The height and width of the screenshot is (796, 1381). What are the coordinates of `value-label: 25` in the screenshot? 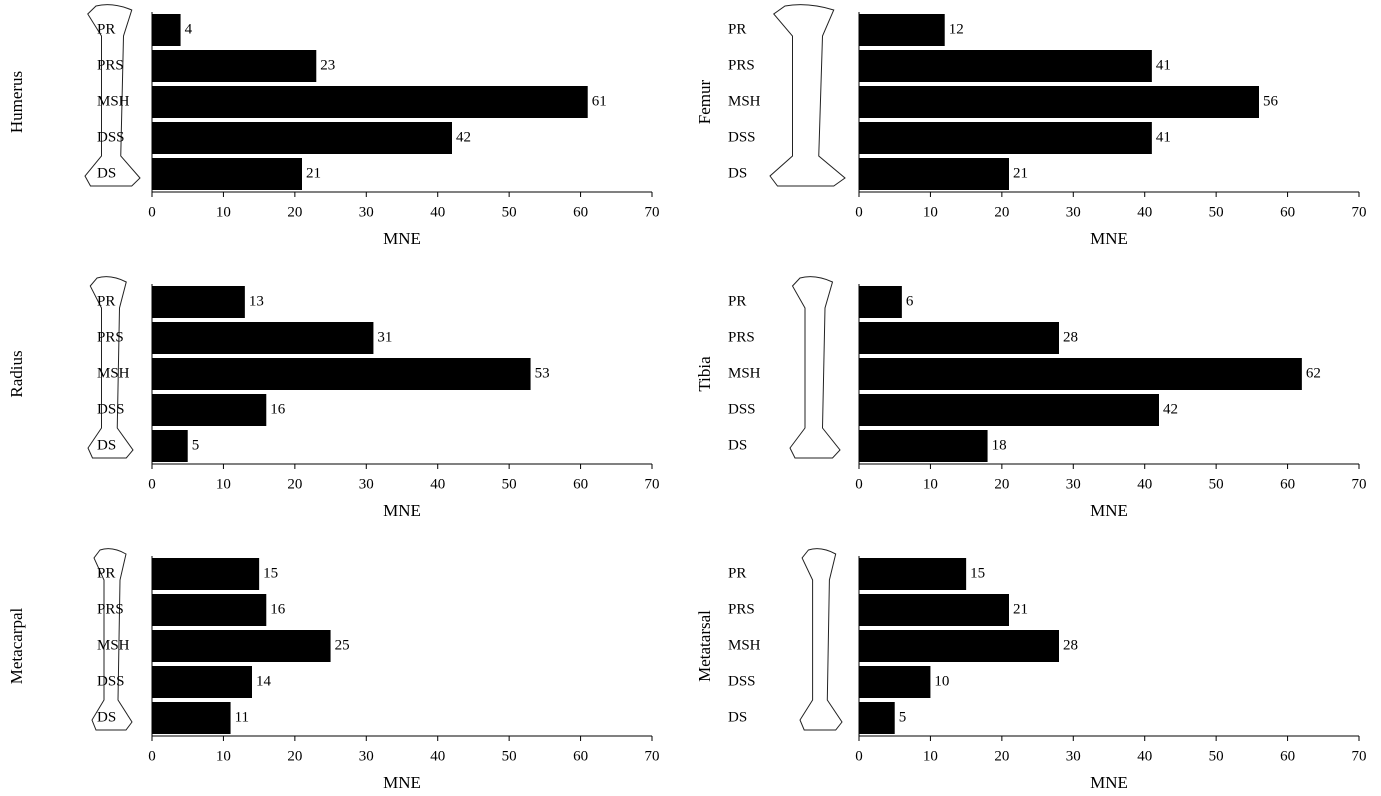 It's located at (342, 645).